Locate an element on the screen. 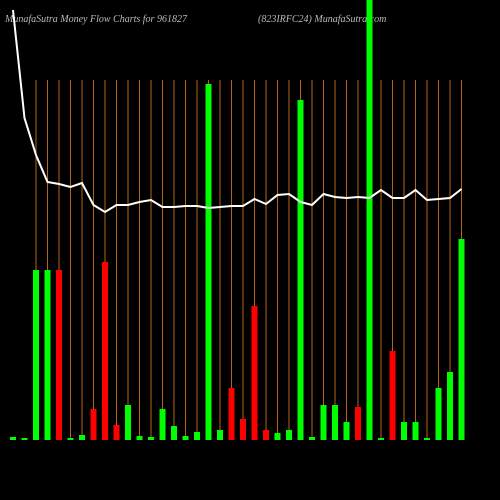  chart-subtitle: (823IRFC24) MunafaSutra.com is located at coordinates (322, 19).